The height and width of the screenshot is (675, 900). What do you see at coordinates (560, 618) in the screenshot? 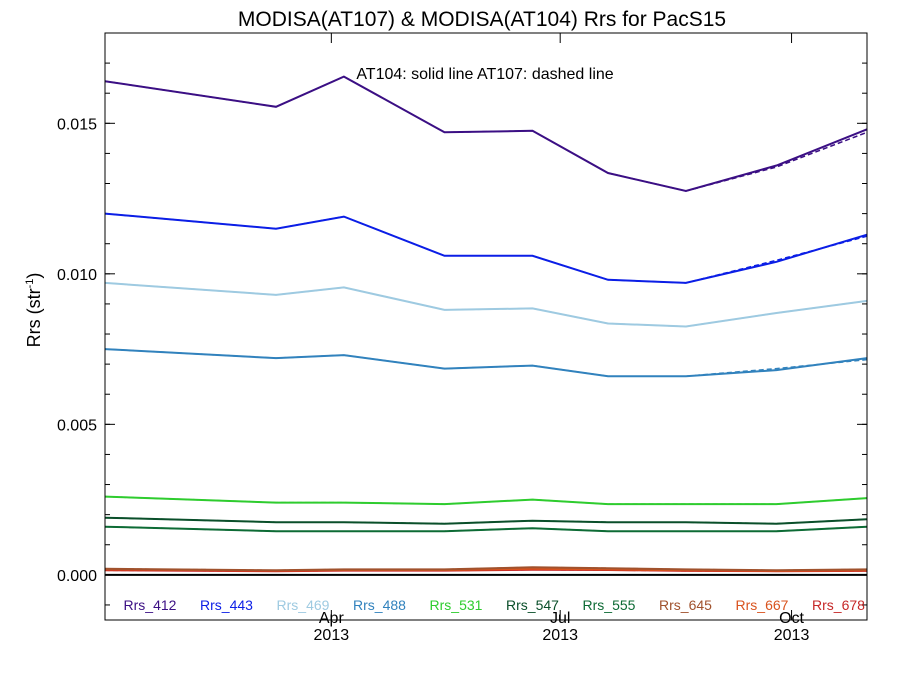
I see `x-tick-label: Jul` at bounding box center [560, 618].